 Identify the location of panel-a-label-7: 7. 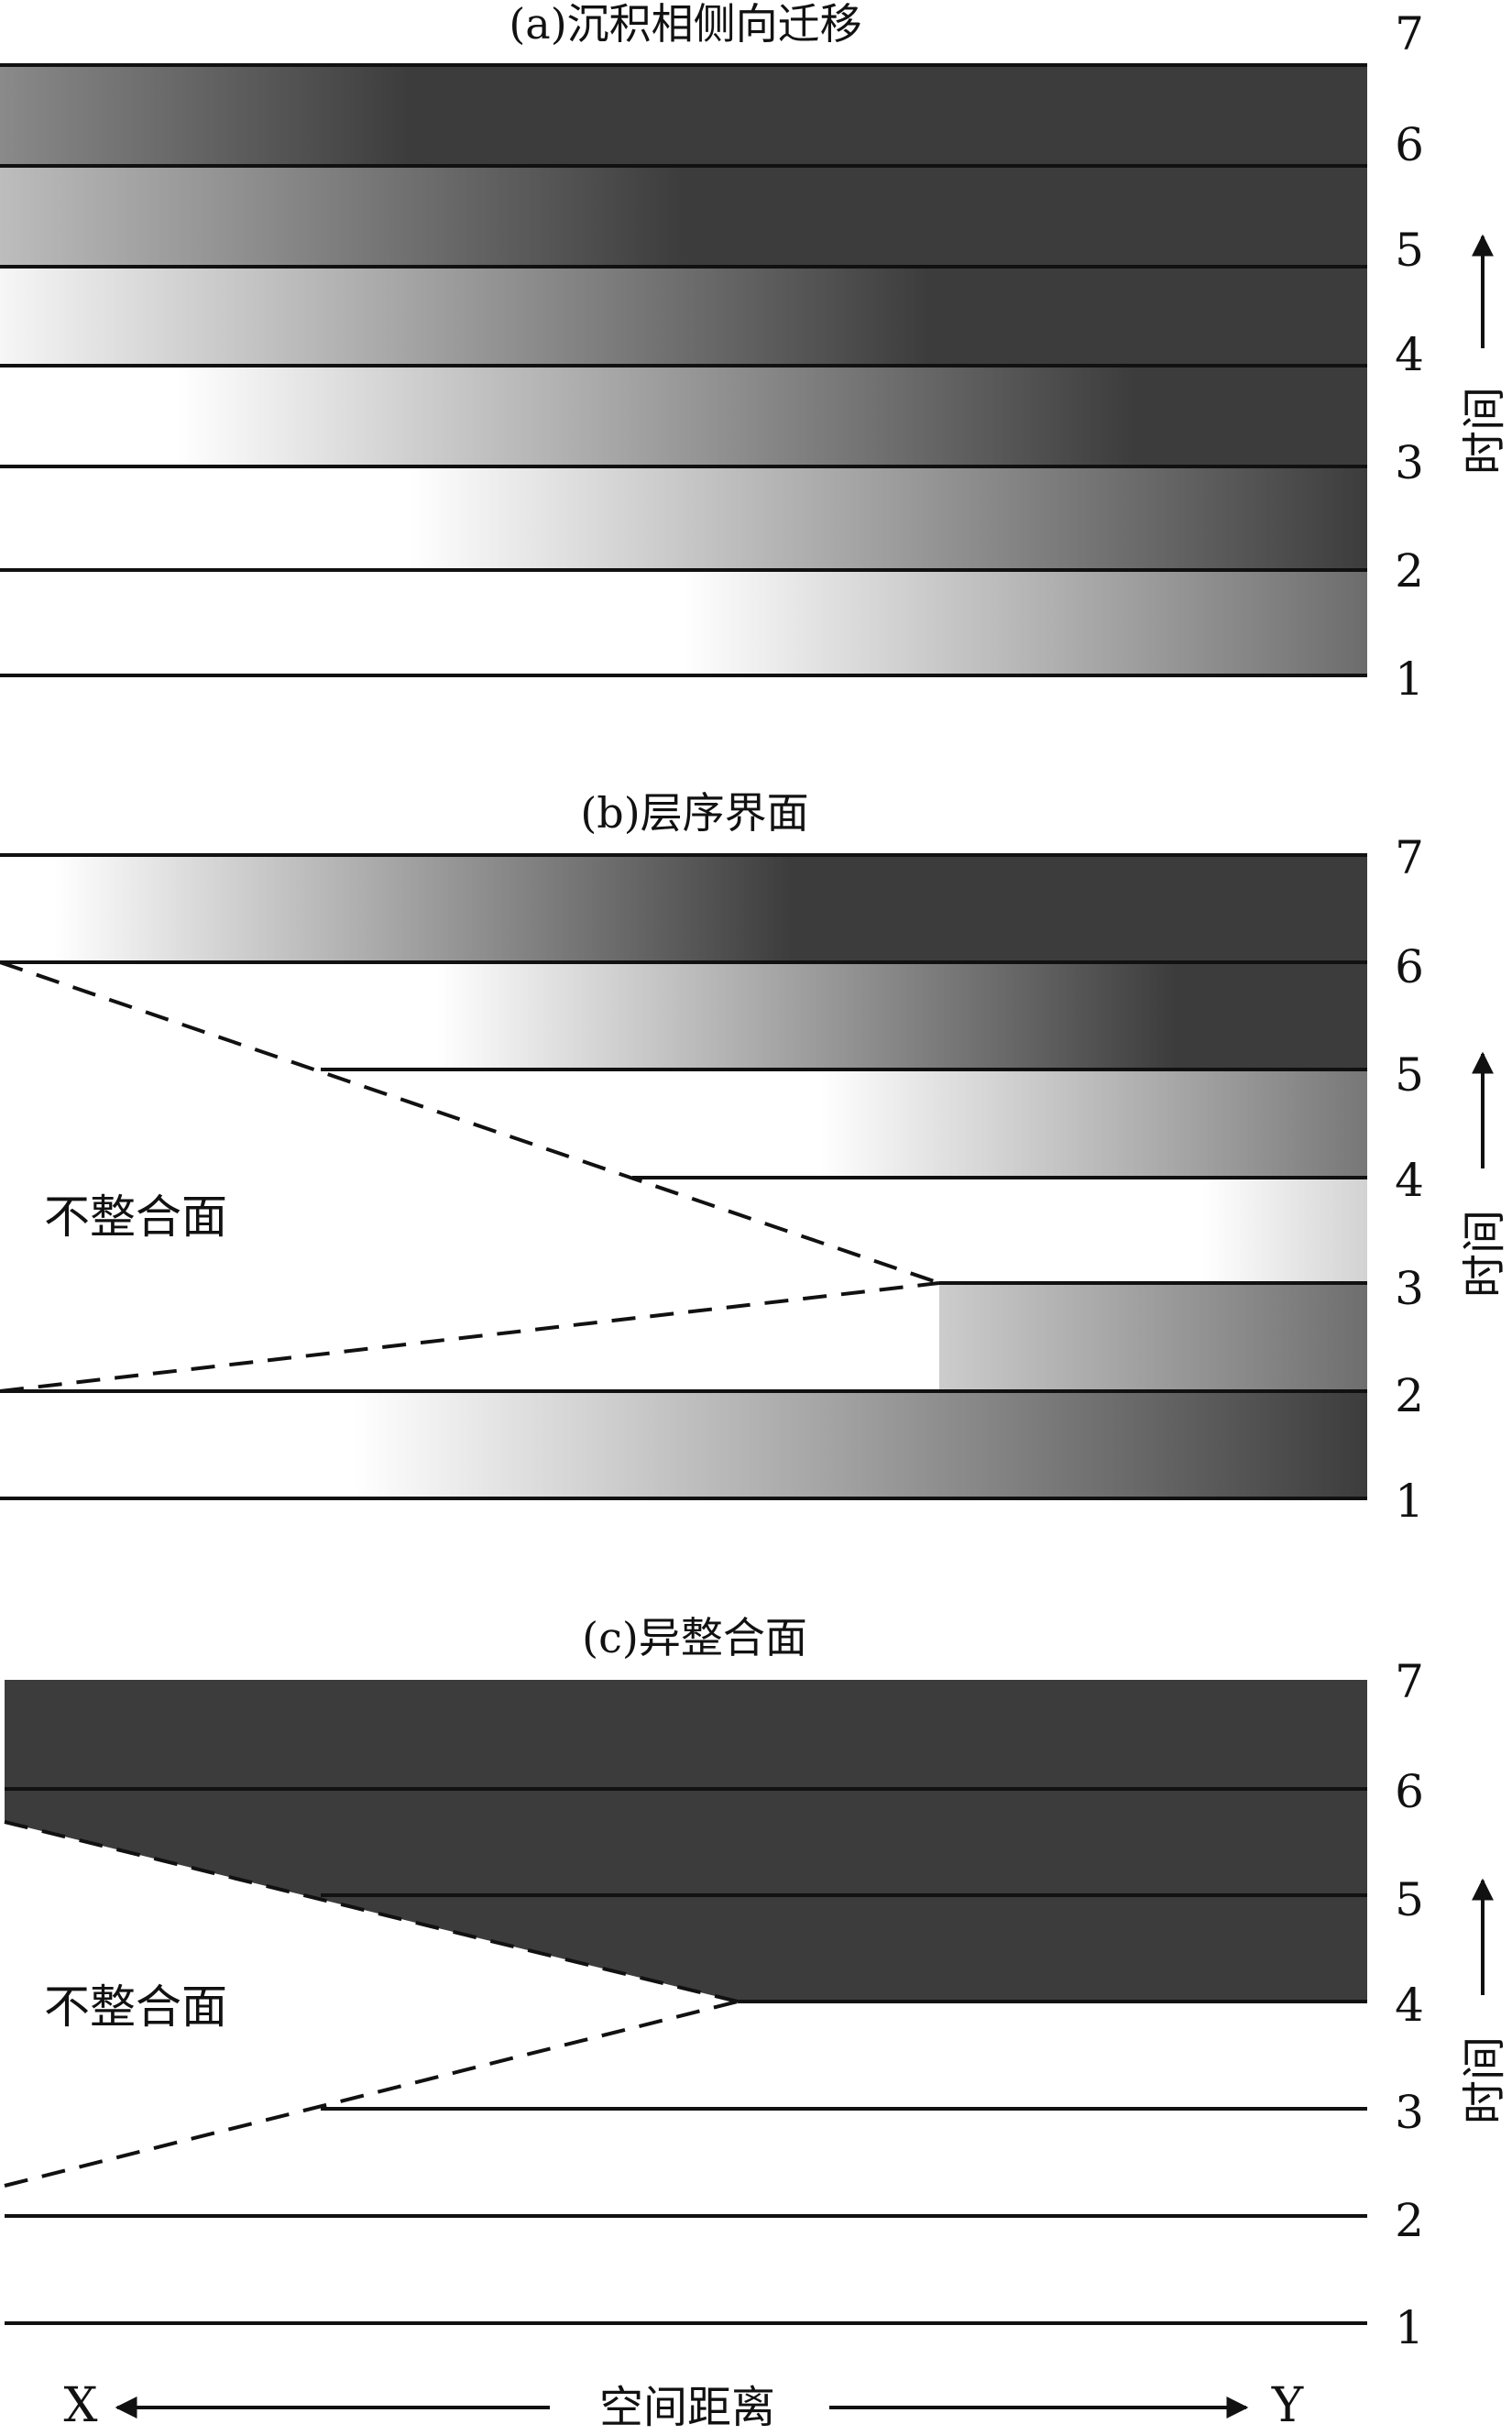
(1409, 33).